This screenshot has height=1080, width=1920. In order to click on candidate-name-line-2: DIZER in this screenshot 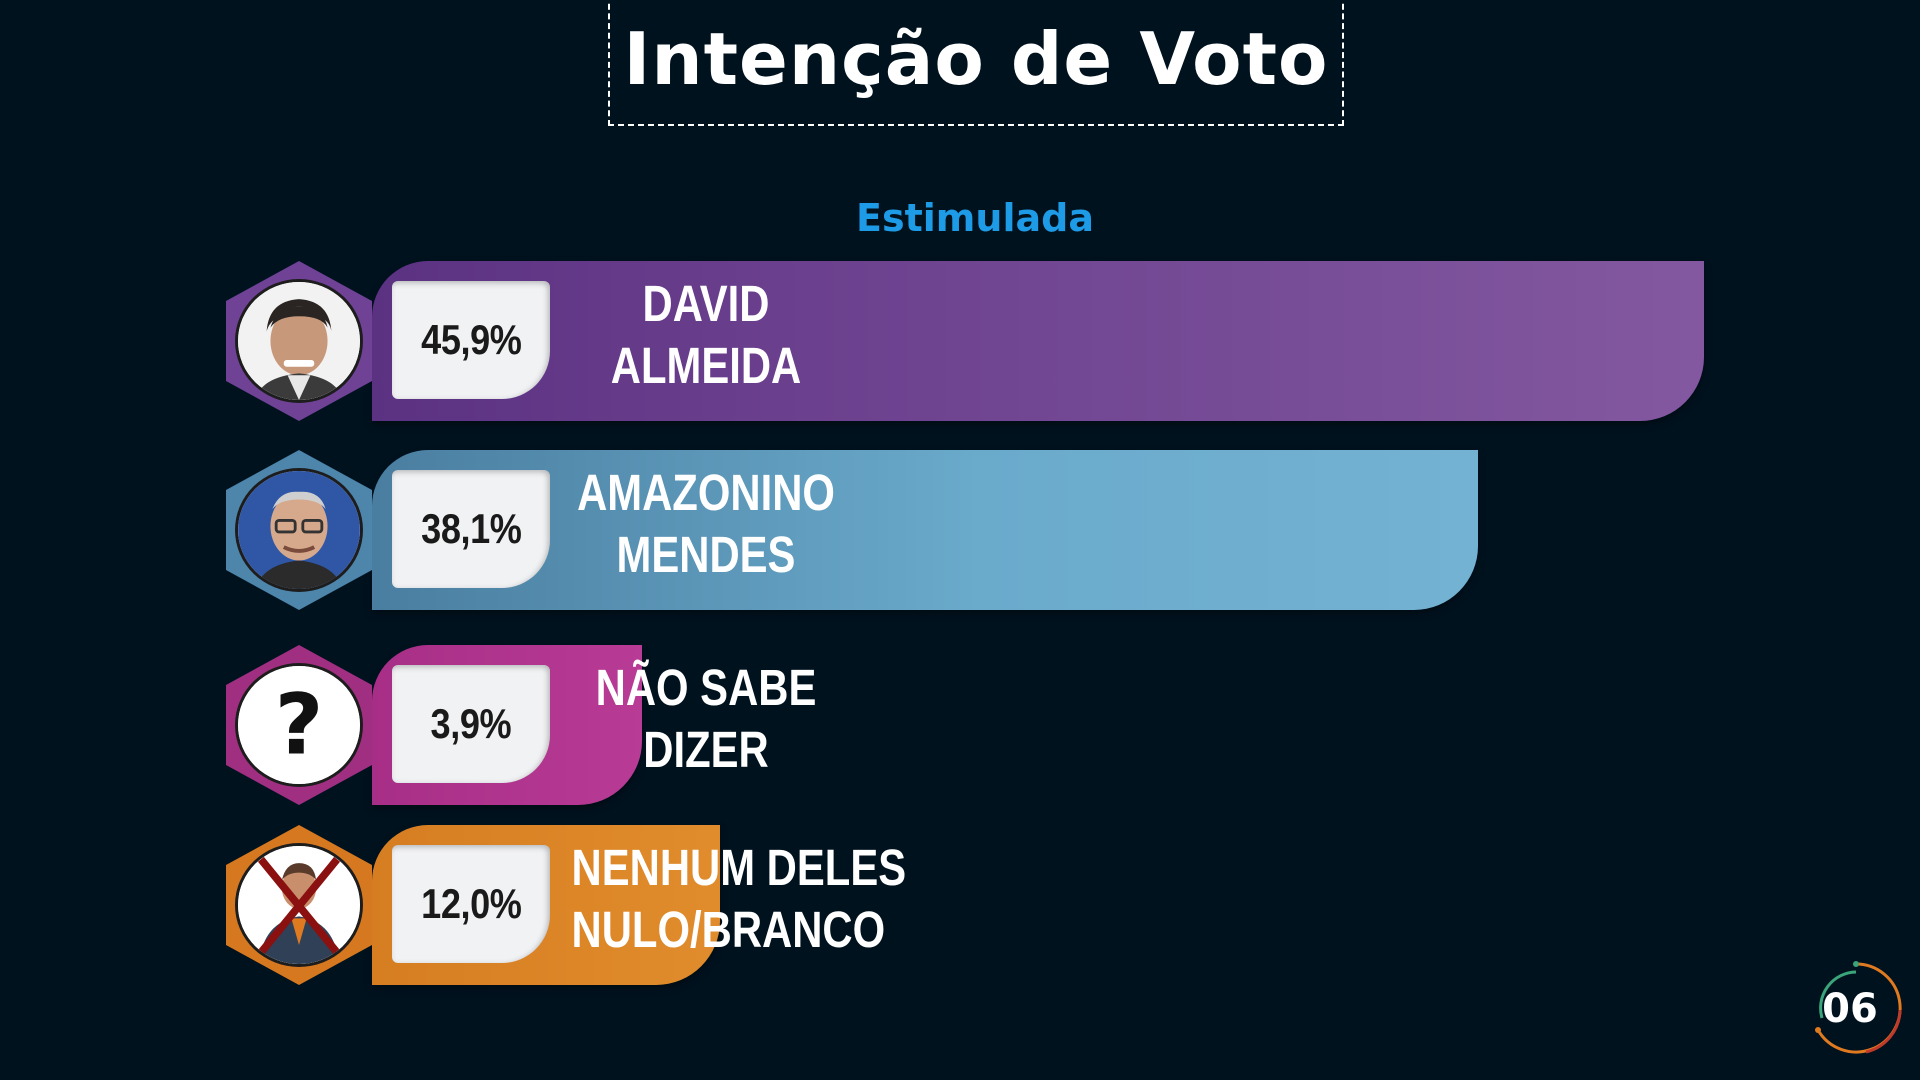, I will do `click(706, 749)`.